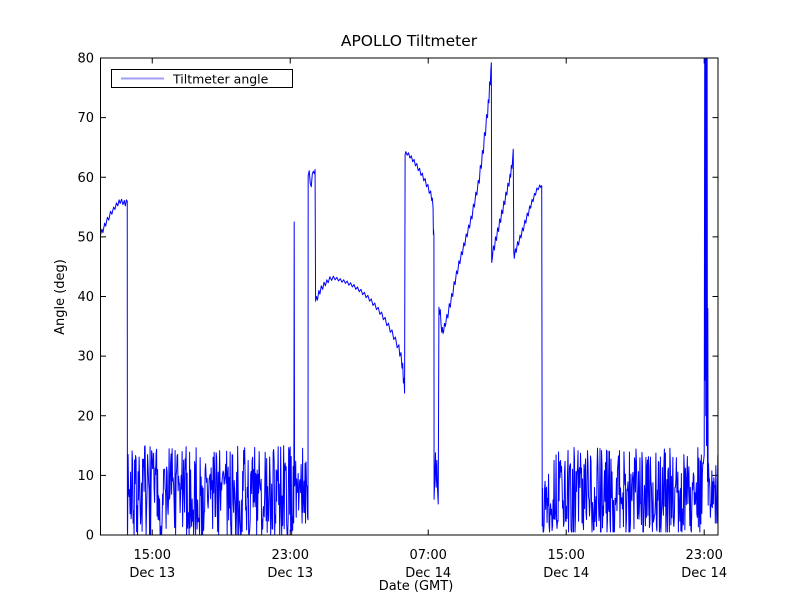 This screenshot has height=600, width=800. Describe the element at coordinates (220, 79) in the screenshot. I see `legend-label: Tiltmeter angle` at that location.